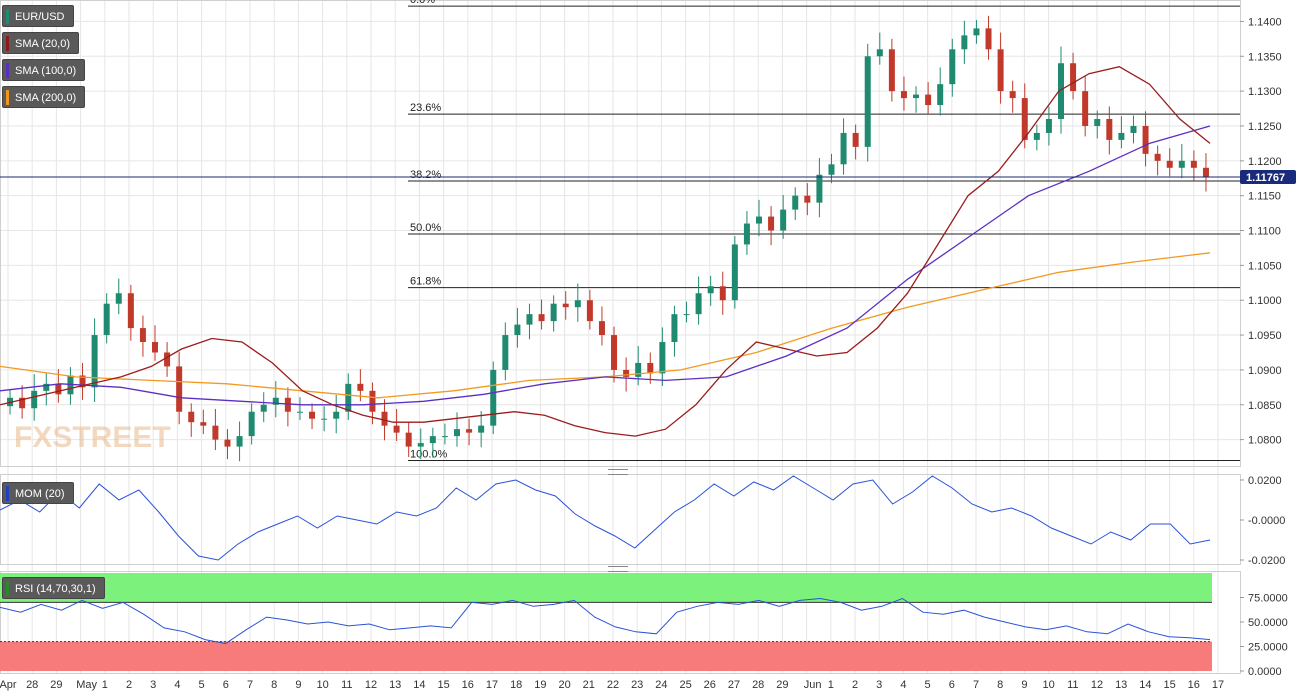 This screenshot has height=696, width=1310. Describe the element at coordinates (606, 656) in the screenshot. I see `rsi-oversold-zone` at that location.